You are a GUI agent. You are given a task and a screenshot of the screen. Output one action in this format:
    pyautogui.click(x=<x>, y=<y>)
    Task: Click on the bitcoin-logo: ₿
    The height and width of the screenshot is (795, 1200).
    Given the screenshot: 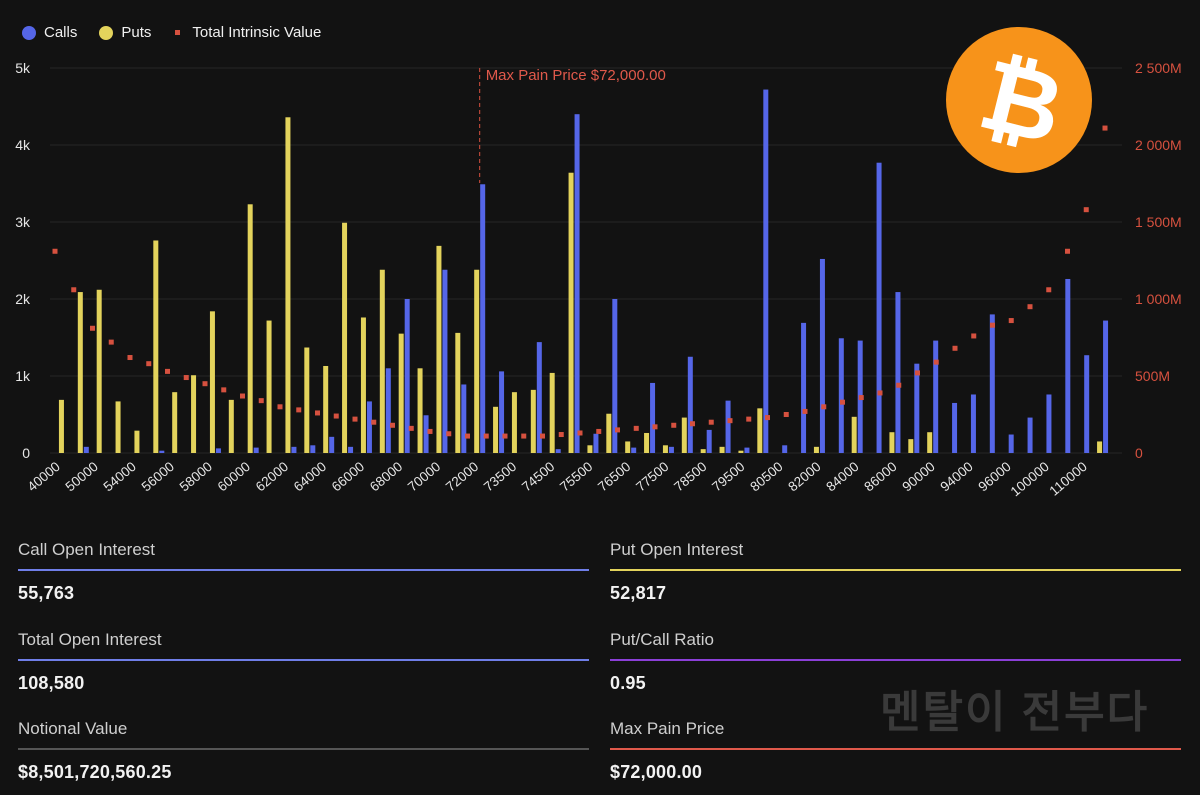 What is the action you would take?
    pyautogui.click(x=1019, y=100)
    